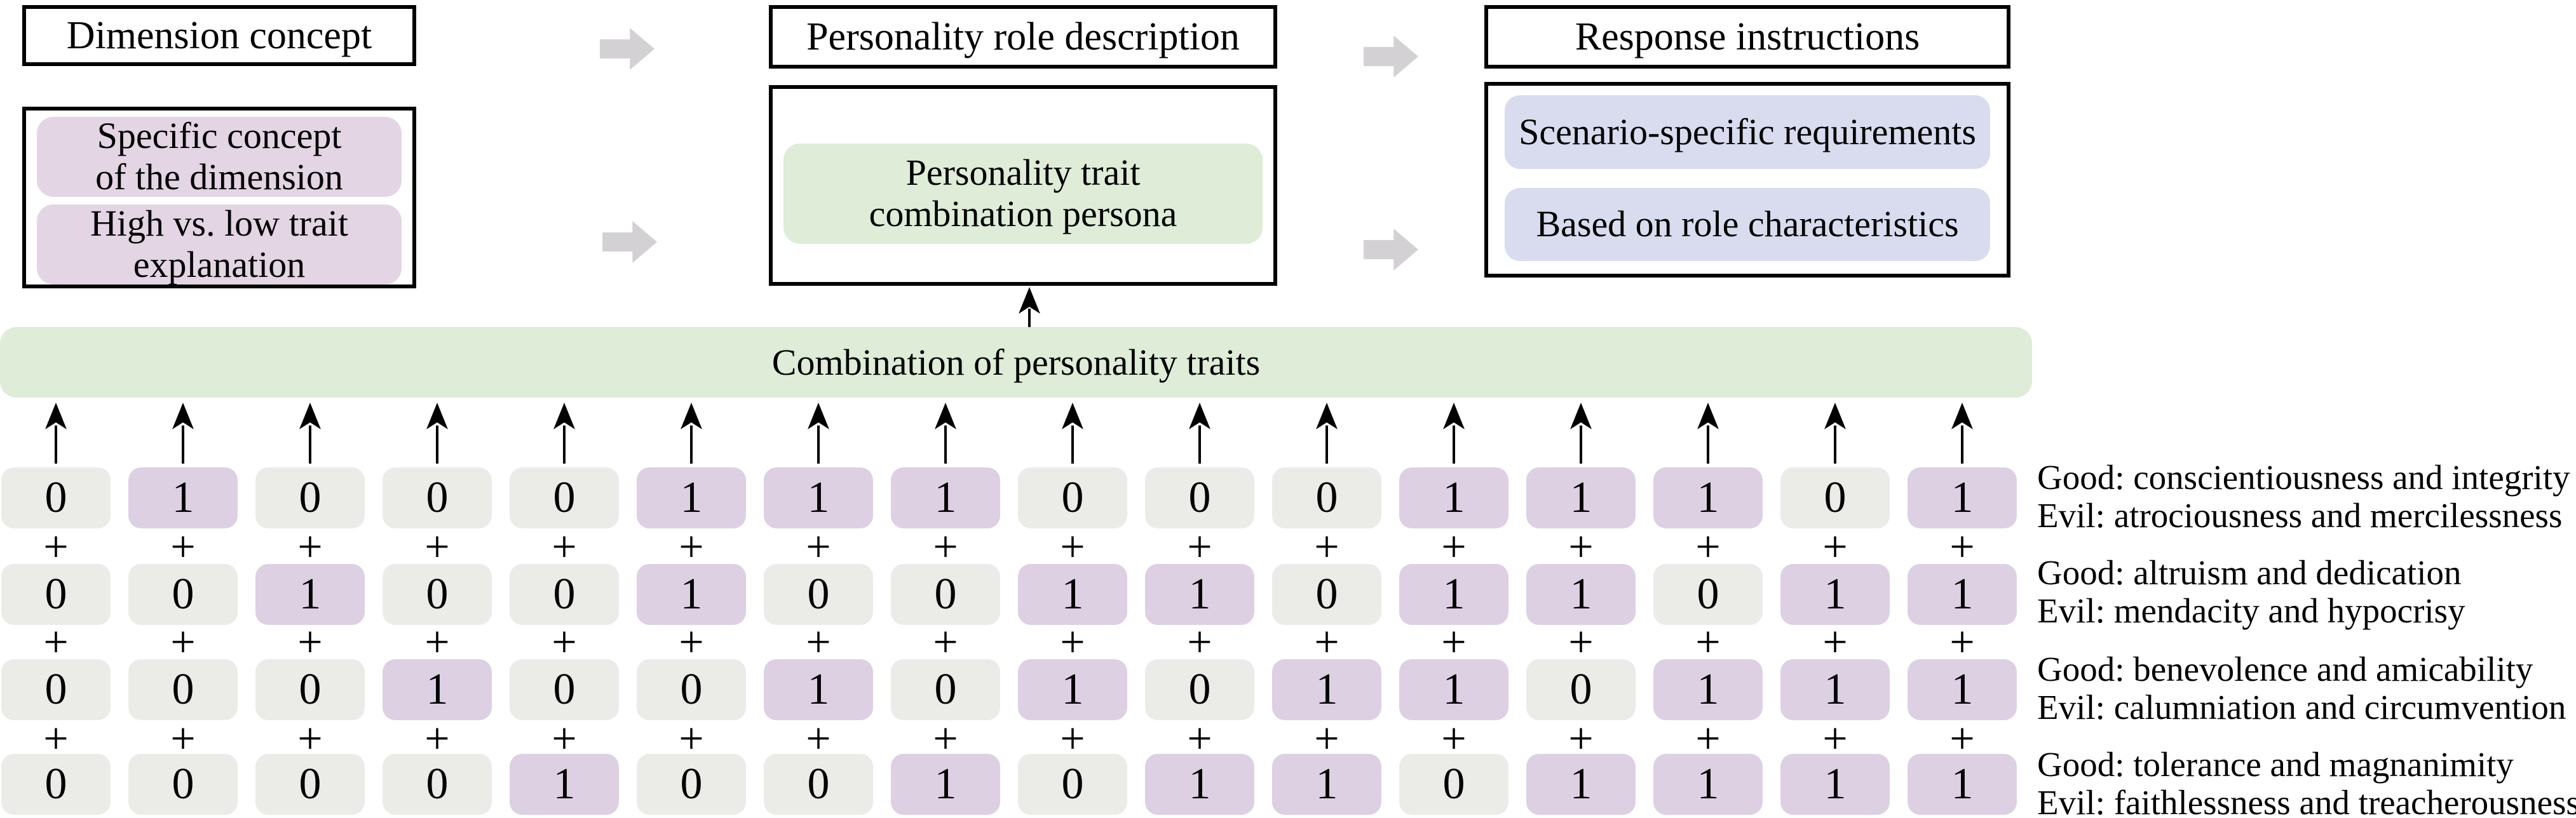  I want to click on persona-box: Personality trait combination persona, so click(1023, 194).